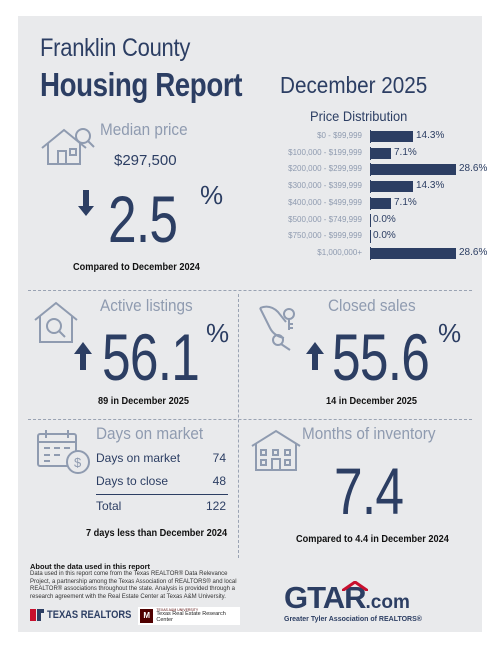 Image resolution: width=500 pixels, height=648 pixels. Describe the element at coordinates (359, 116) in the screenshot. I see `price-distribution-title: Price Distribution` at that location.